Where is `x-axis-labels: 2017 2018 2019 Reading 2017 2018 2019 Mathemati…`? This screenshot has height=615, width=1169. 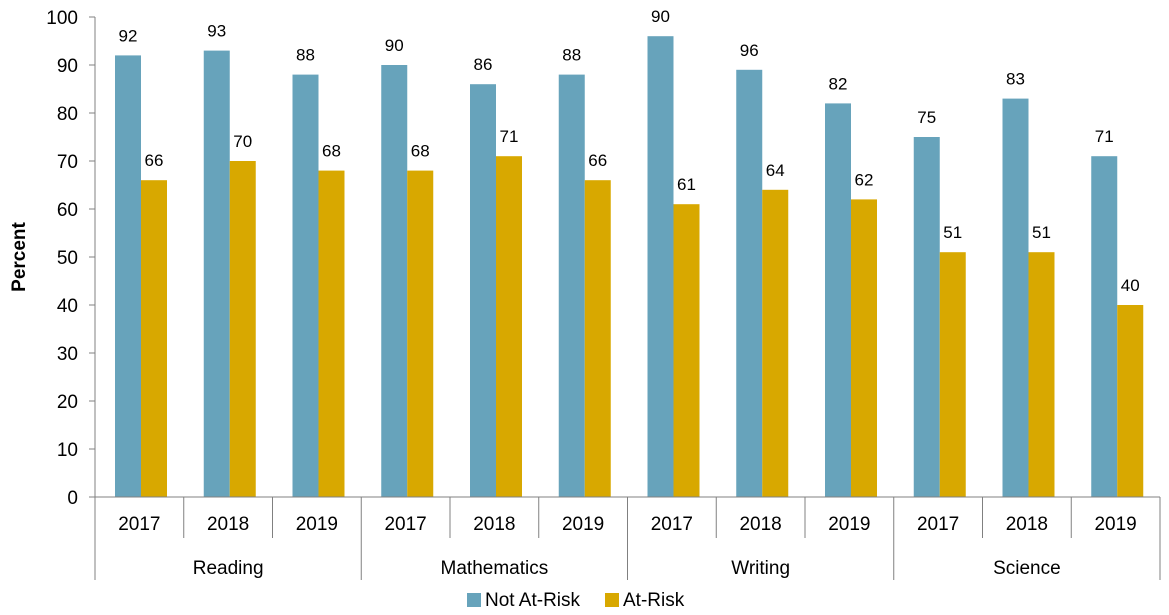 x-axis-labels: 2017 2018 2019 Reading 2017 2018 2019 Mathemati… is located at coordinates (627, 546).